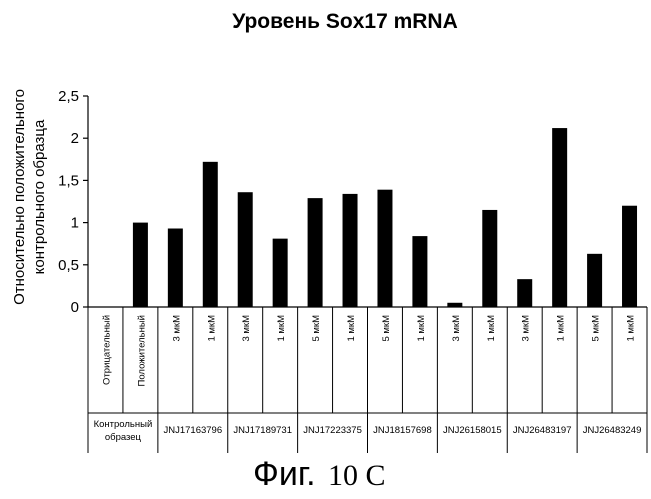  Describe the element at coordinates (39, 196) in the screenshot. I see `y-axis-label-line-2: контрольного образца` at that location.